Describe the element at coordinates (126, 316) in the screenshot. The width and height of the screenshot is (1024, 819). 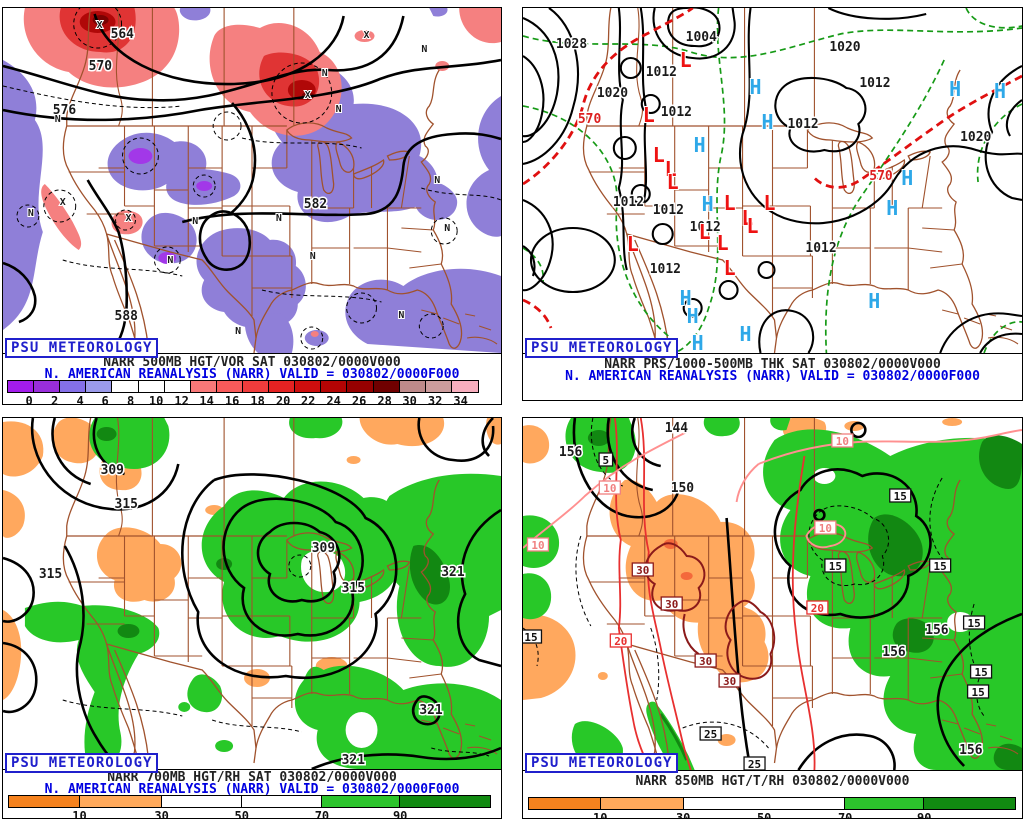
I see `contour-label: 588` at that location.